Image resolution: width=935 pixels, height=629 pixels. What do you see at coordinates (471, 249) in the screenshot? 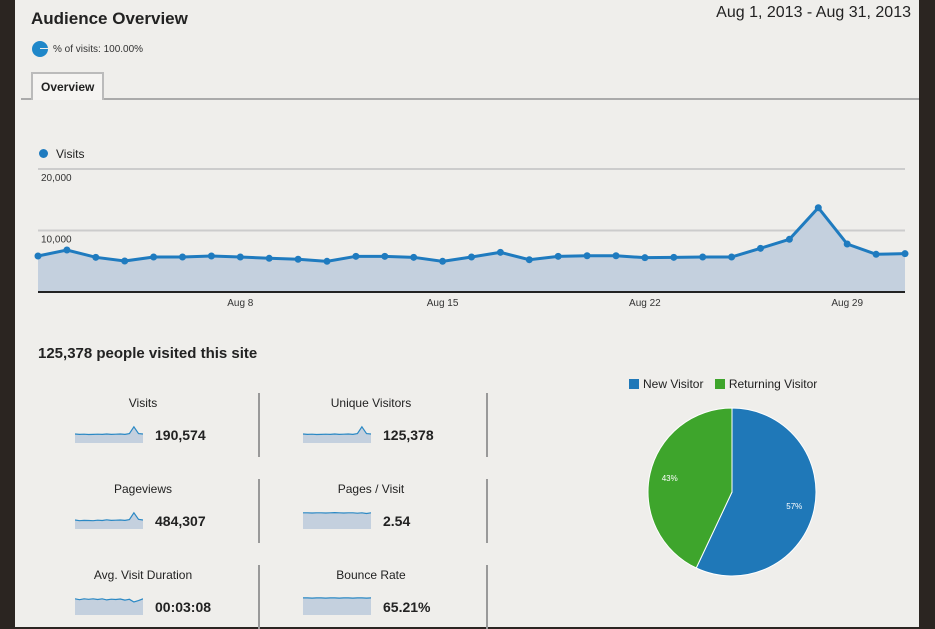
I see `visits-area` at bounding box center [471, 249].